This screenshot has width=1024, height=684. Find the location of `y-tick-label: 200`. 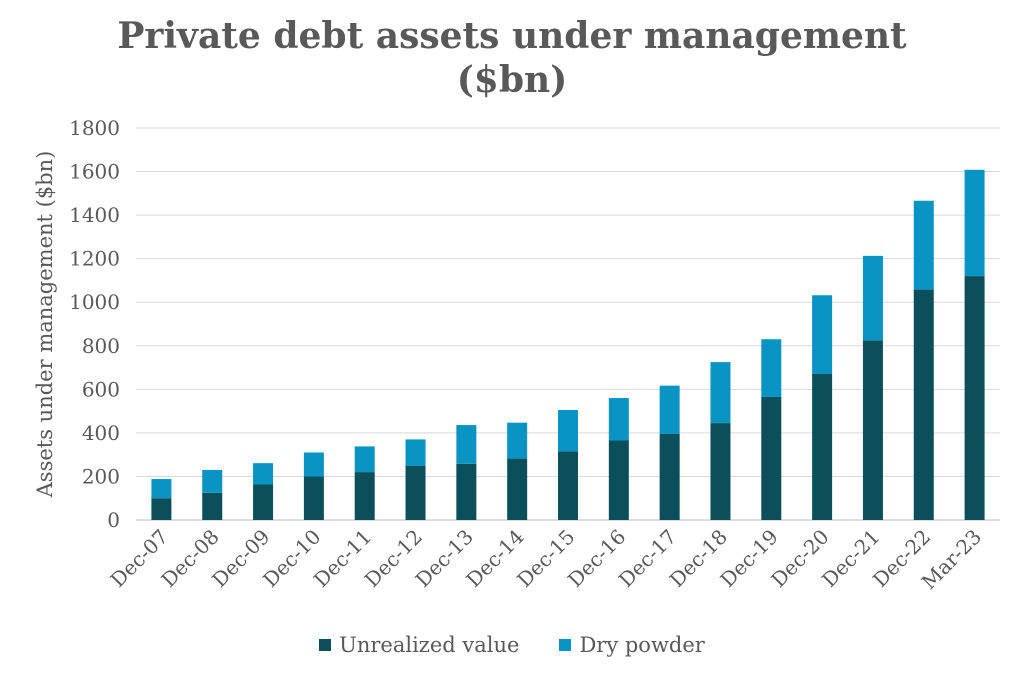

y-tick-label: 200 is located at coordinates (101, 476).